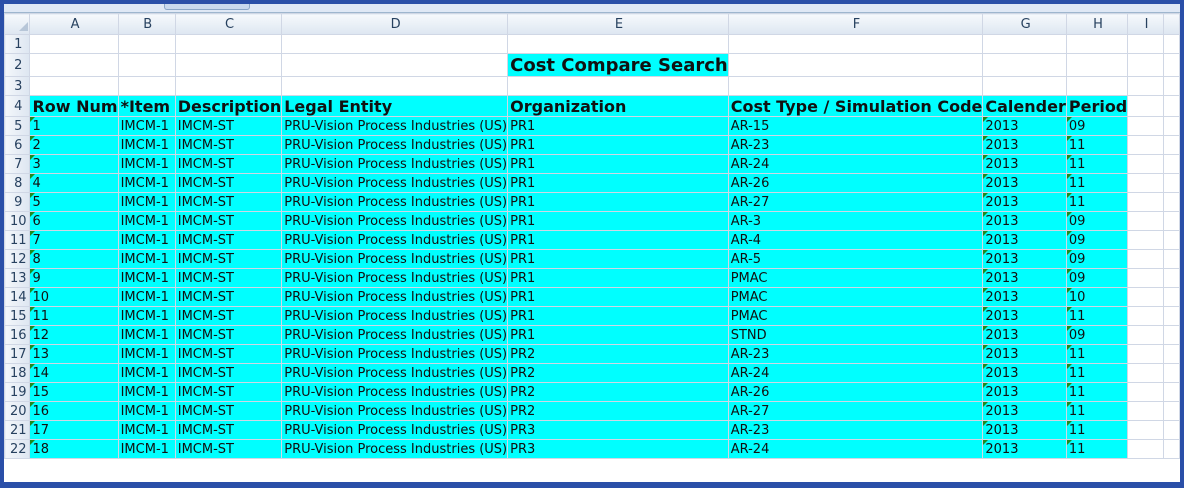 The height and width of the screenshot is (488, 1184). I want to click on row-header-3: 3, so click(17, 86).